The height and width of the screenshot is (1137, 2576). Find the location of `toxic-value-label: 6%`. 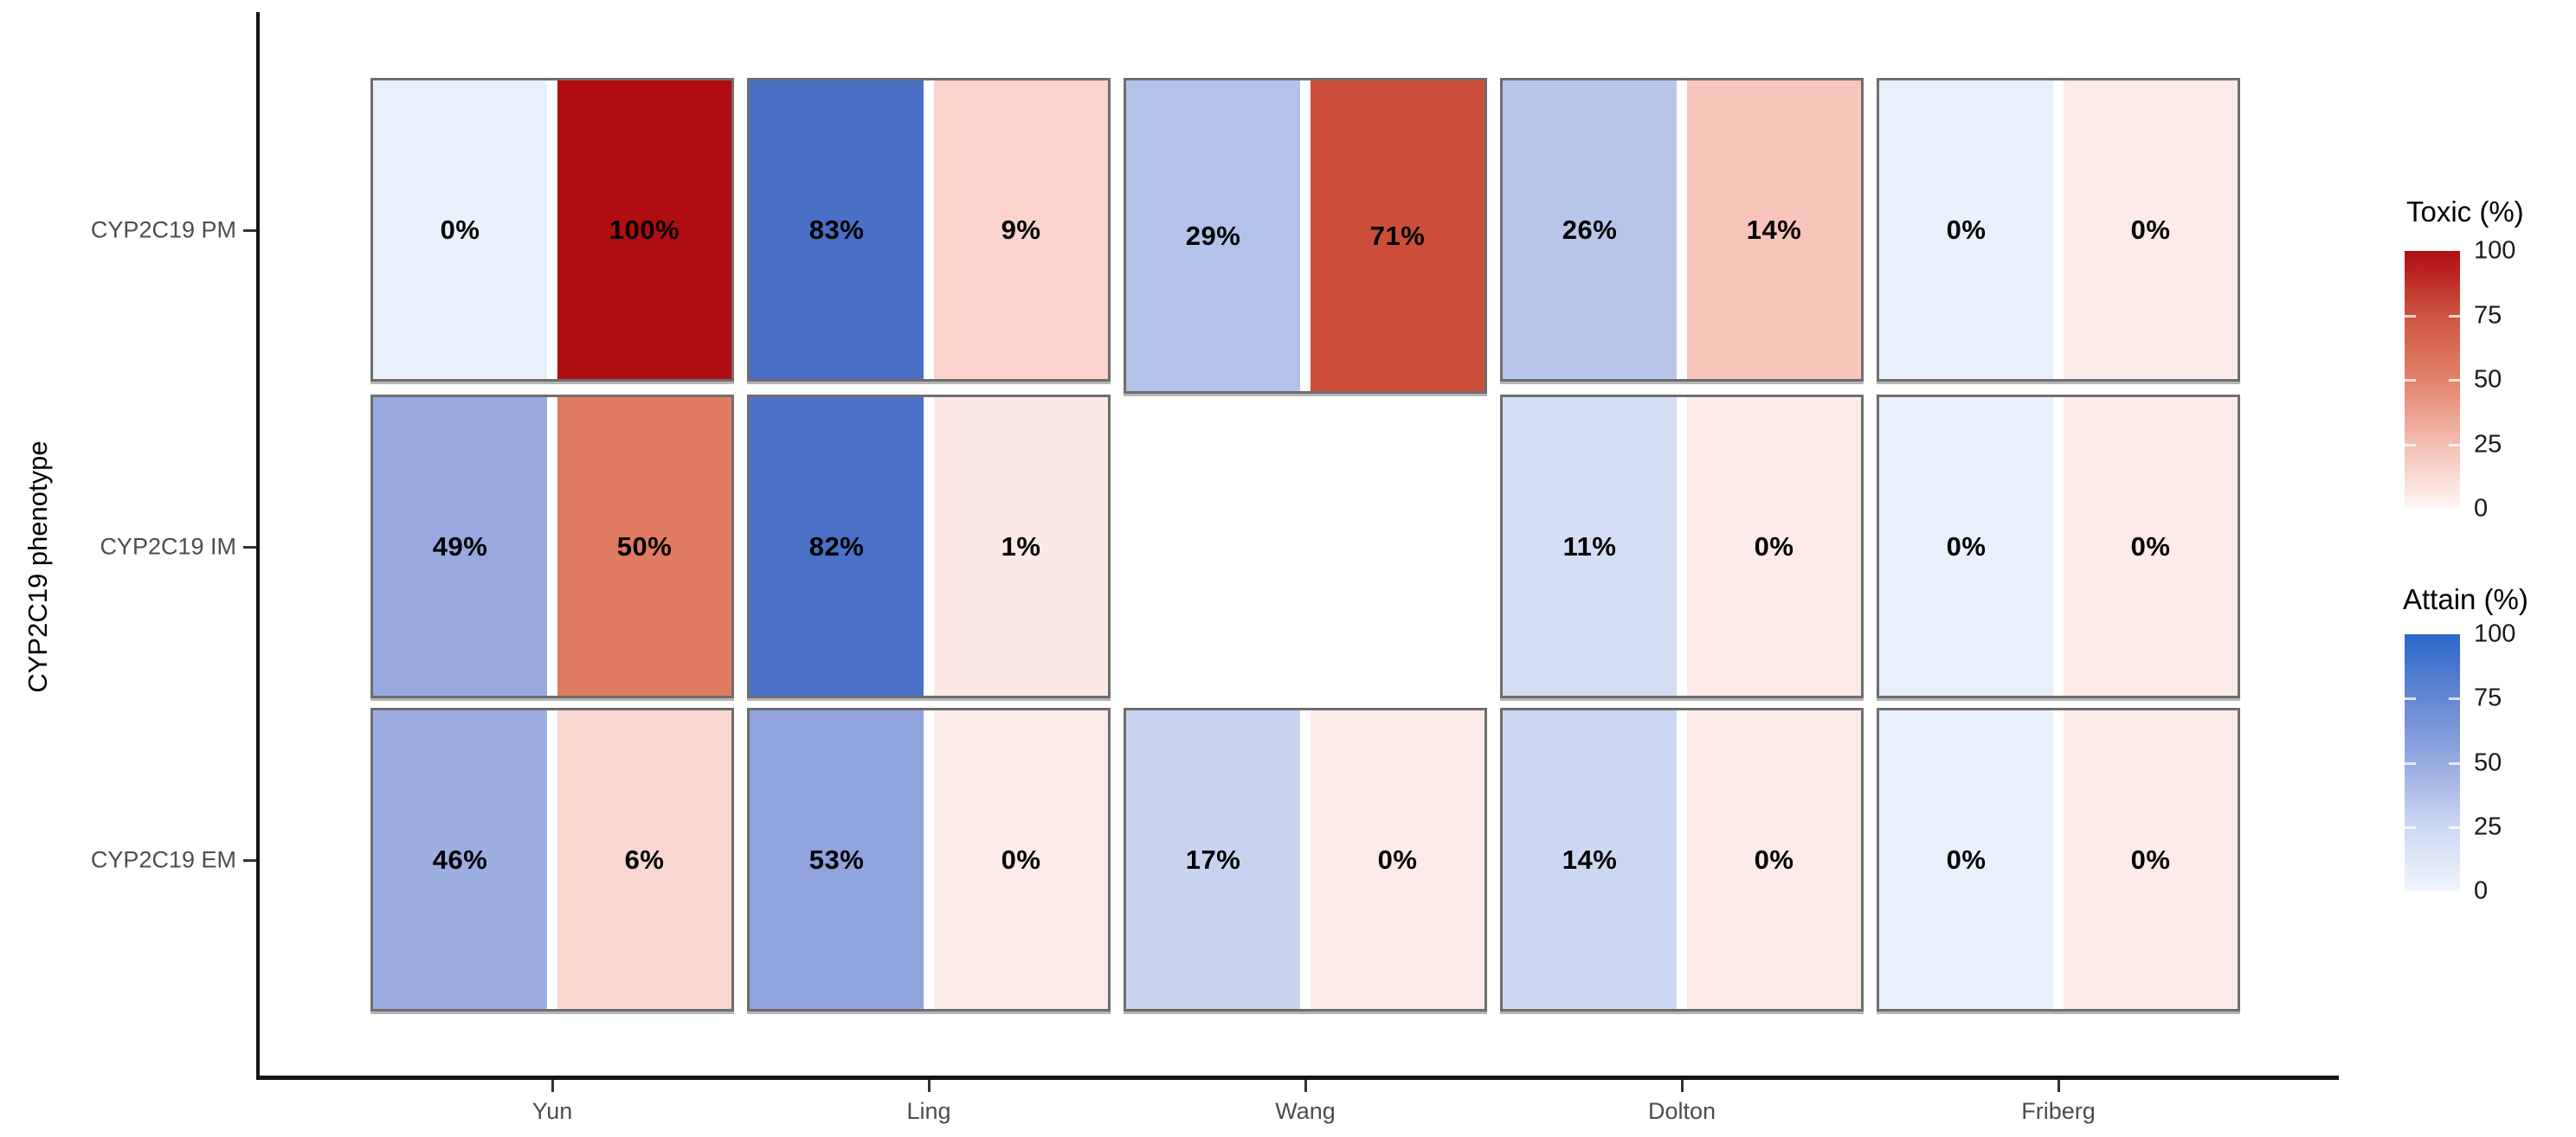

toxic-value-label: 6% is located at coordinates (644, 859).